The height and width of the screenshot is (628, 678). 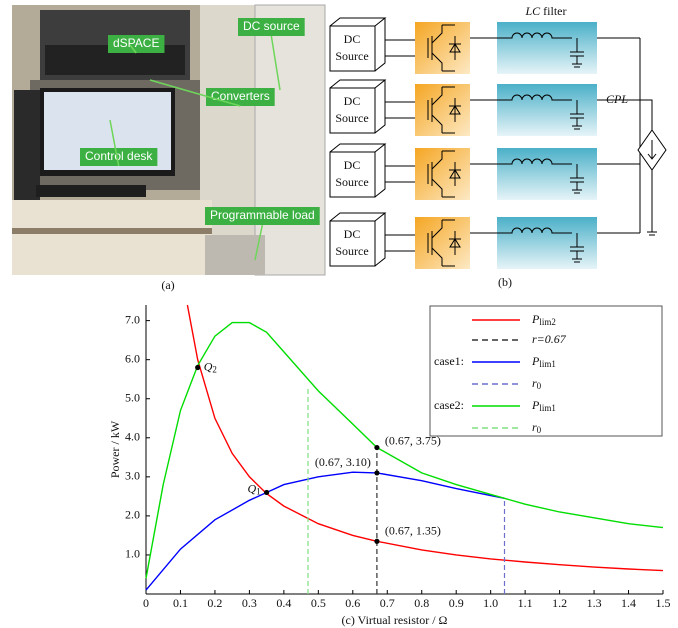 What do you see at coordinates (663, 603) in the screenshot?
I see `x-tick-label: 1.5` at bounding box center [663, 603].